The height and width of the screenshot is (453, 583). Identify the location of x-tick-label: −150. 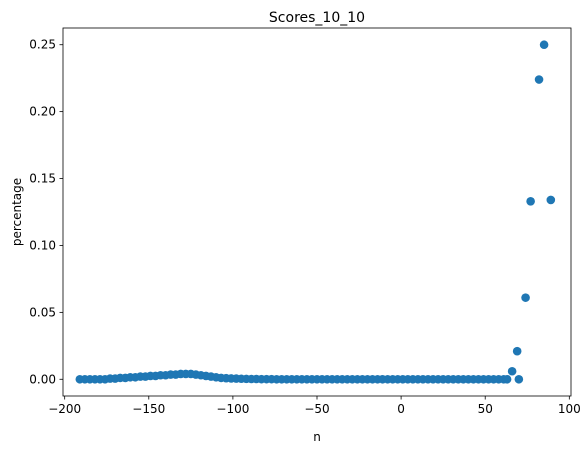
(148, 409).